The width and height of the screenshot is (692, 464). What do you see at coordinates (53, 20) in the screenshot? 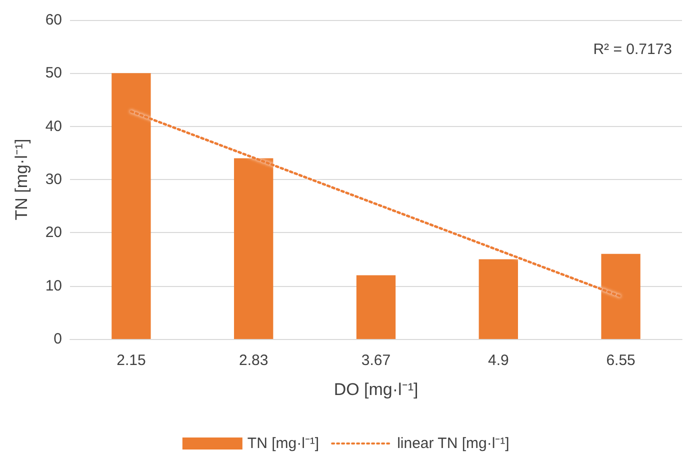
I see `y-tick-label: 60` at bounding box center [53, 20].